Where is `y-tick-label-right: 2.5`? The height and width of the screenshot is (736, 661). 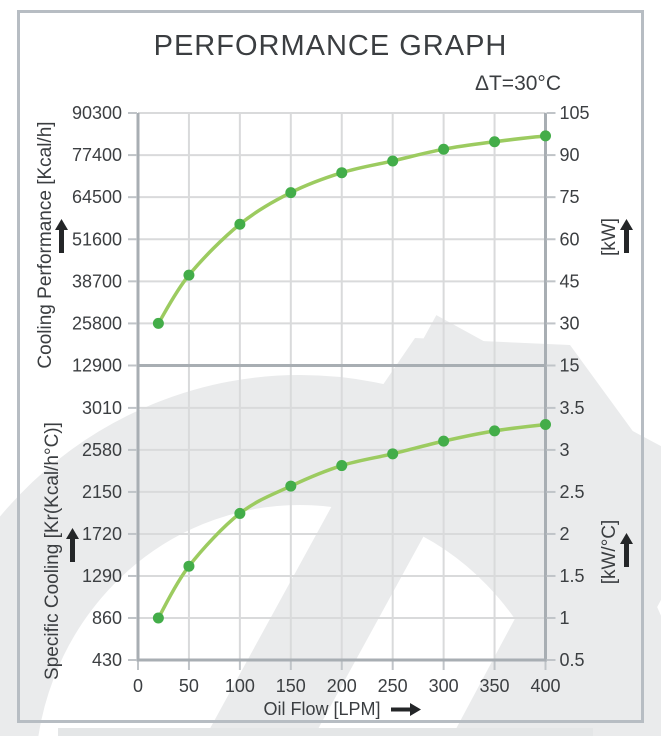 y-tick-label-right: 2.5 is located at coordinates (572, 492).